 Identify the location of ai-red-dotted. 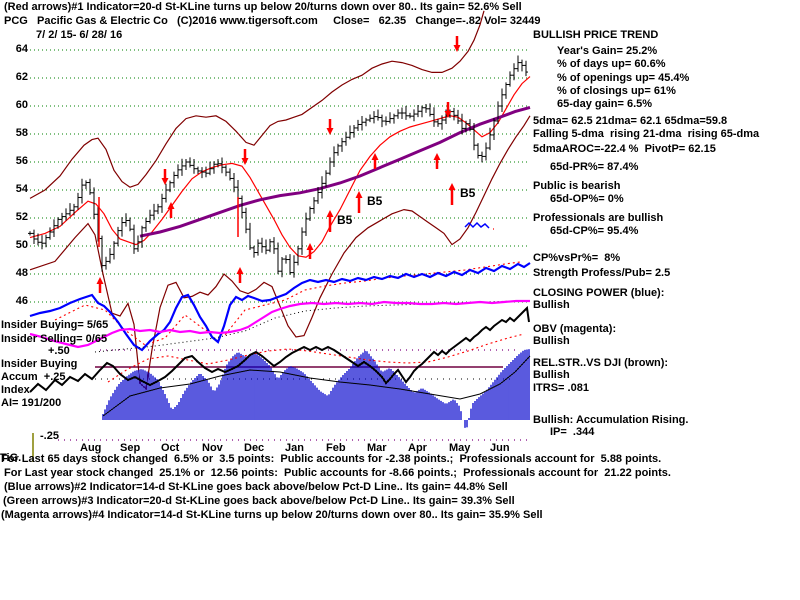
(316, 358).